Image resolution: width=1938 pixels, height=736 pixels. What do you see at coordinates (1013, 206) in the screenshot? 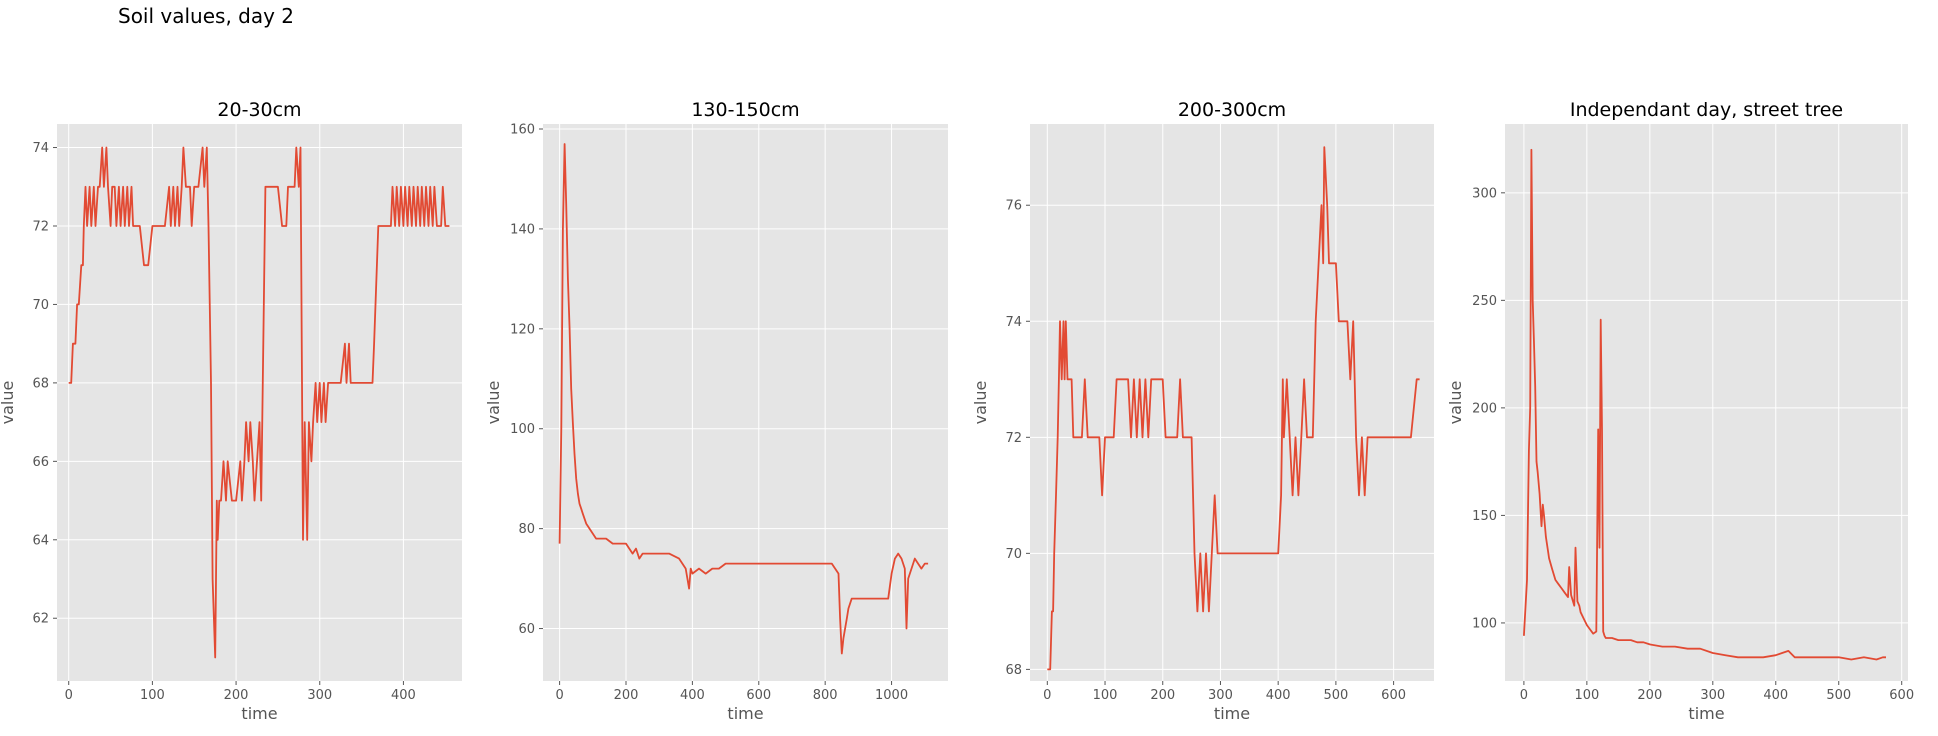
I see `y-tick-label: 76` at bounding box center [1013, 206].